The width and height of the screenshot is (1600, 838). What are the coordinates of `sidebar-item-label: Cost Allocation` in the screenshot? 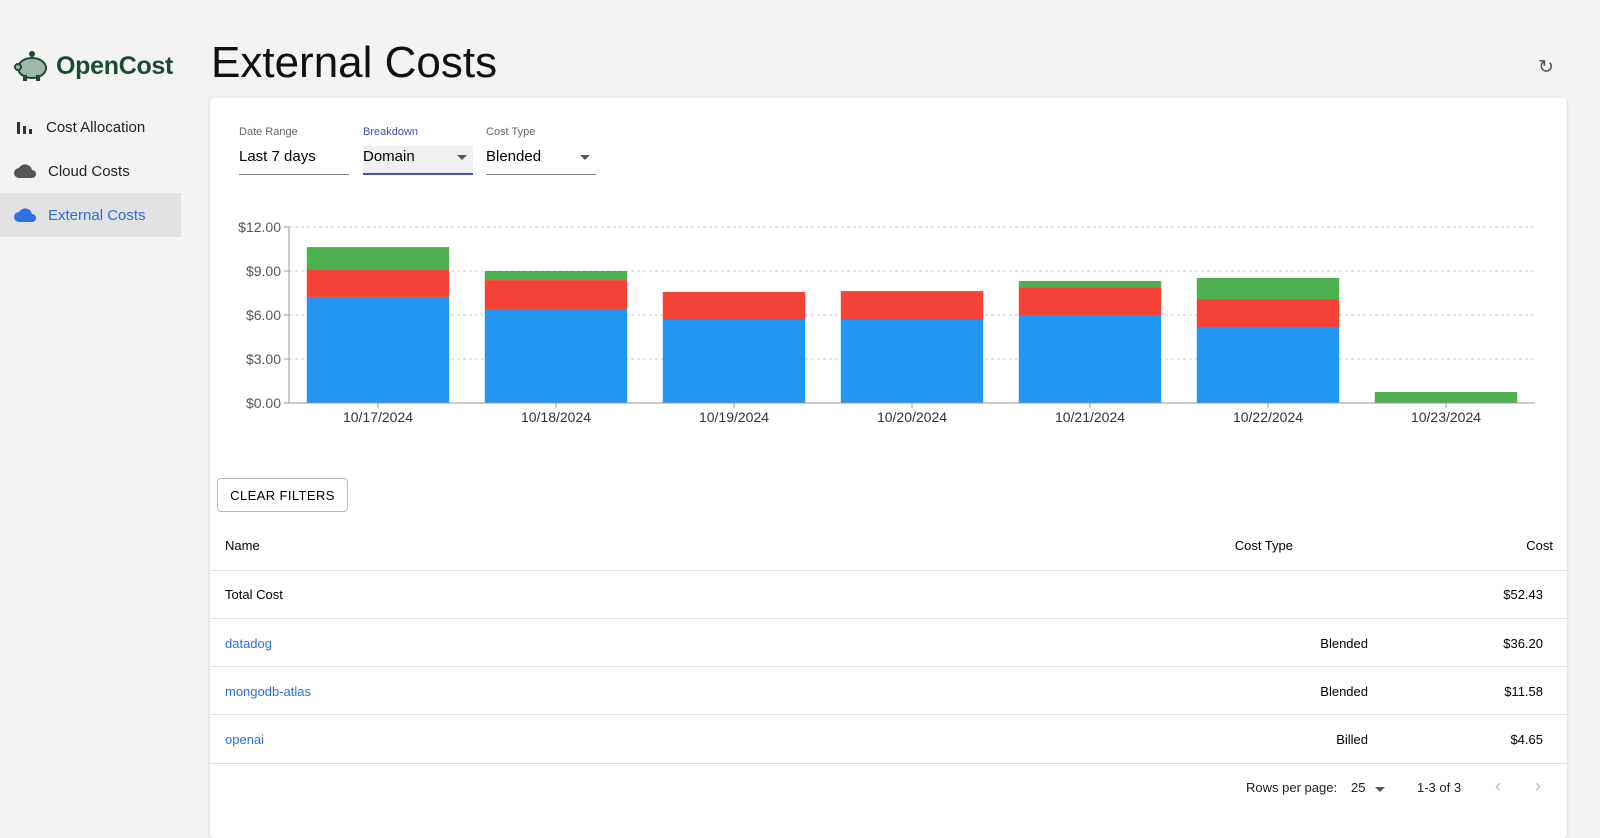 It's located at (96, 127).